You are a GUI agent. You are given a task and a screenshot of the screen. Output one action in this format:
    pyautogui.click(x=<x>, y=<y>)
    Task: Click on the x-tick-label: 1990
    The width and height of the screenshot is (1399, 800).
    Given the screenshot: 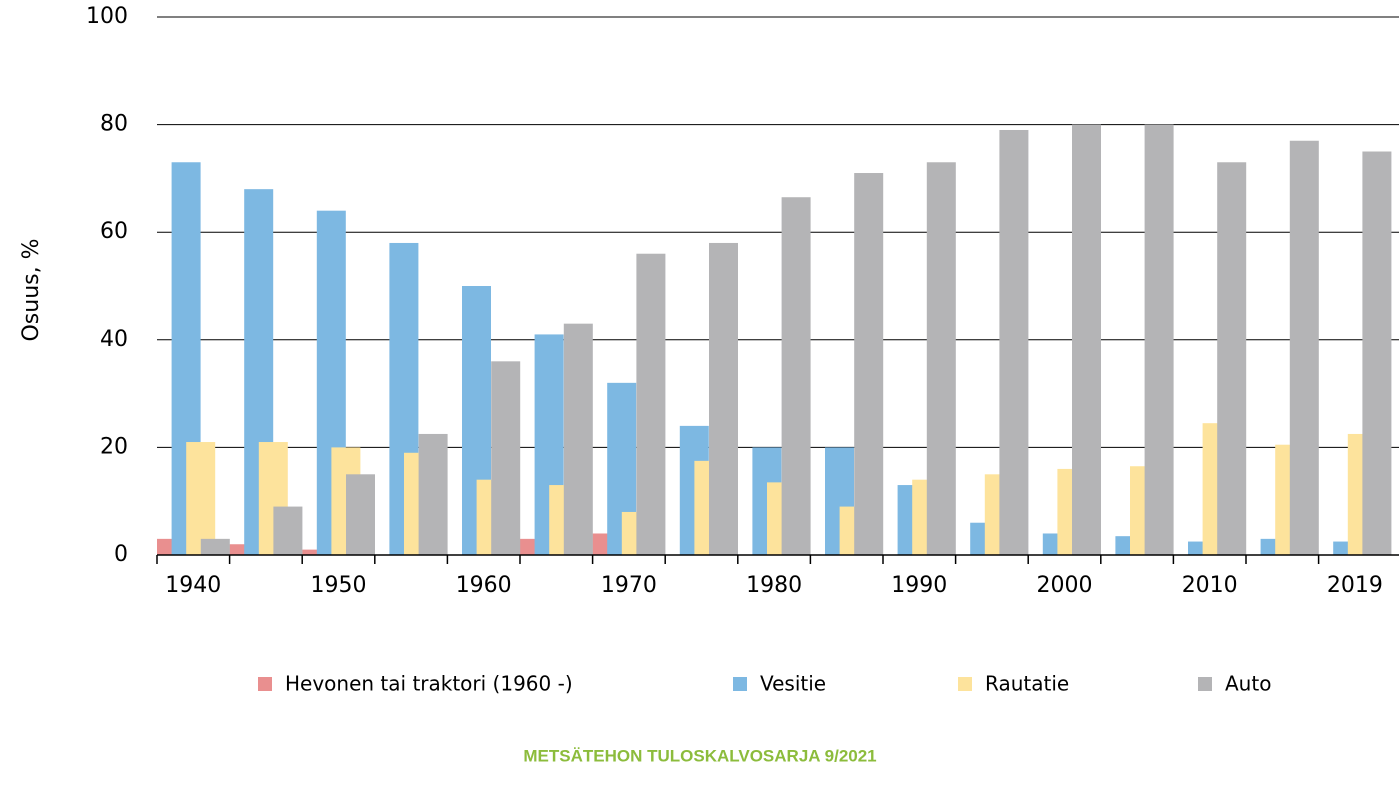 What is the action you would take?
    pyautogui.click(x=919, y=585)
    